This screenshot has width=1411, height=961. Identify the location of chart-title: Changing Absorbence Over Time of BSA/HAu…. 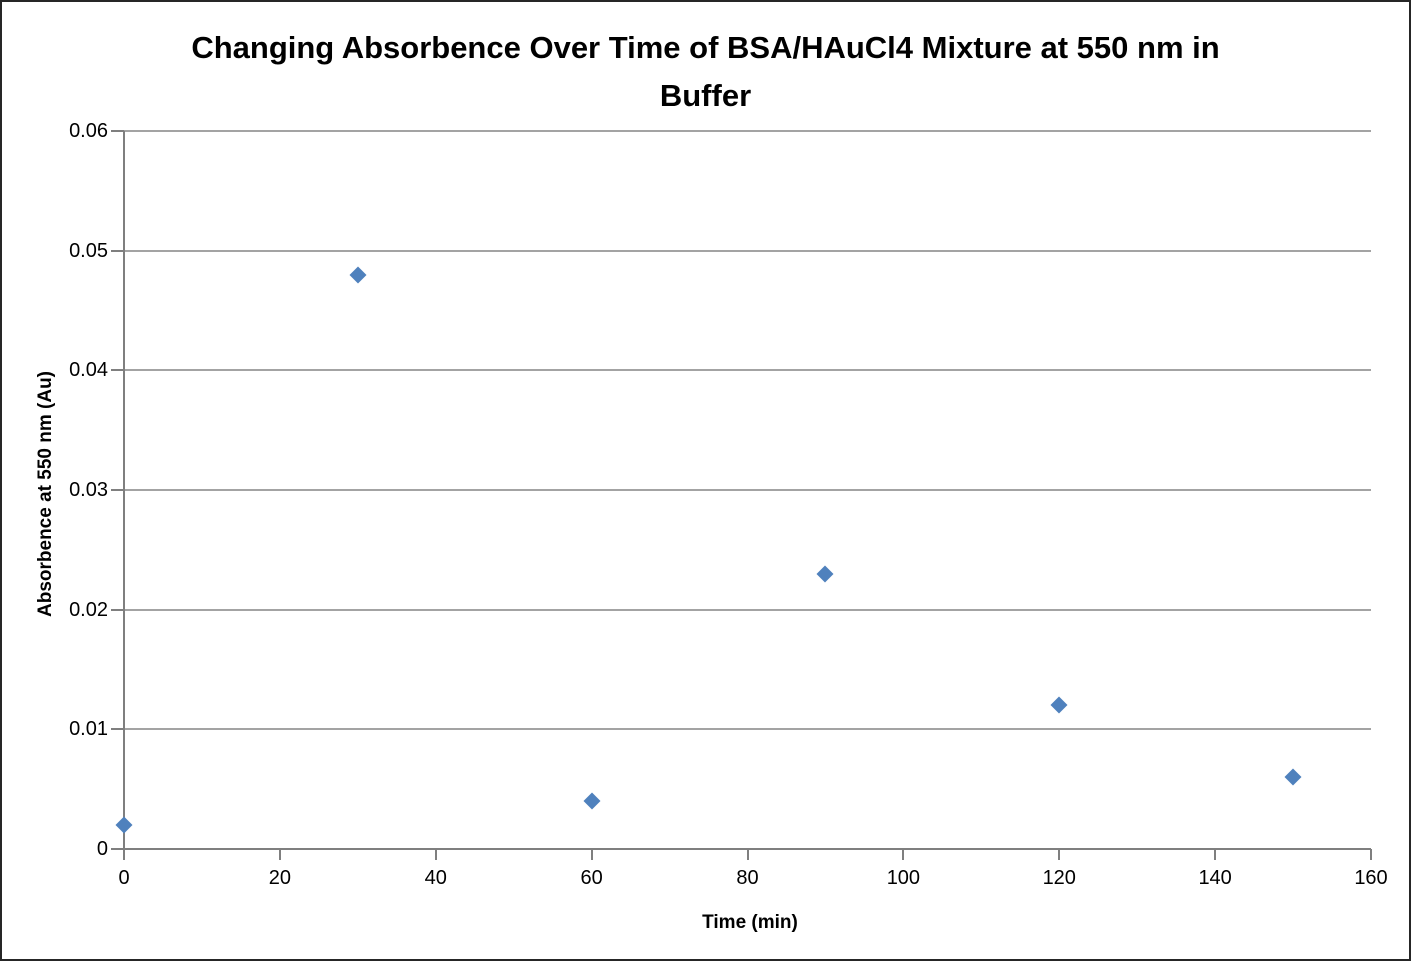
(705, 72).